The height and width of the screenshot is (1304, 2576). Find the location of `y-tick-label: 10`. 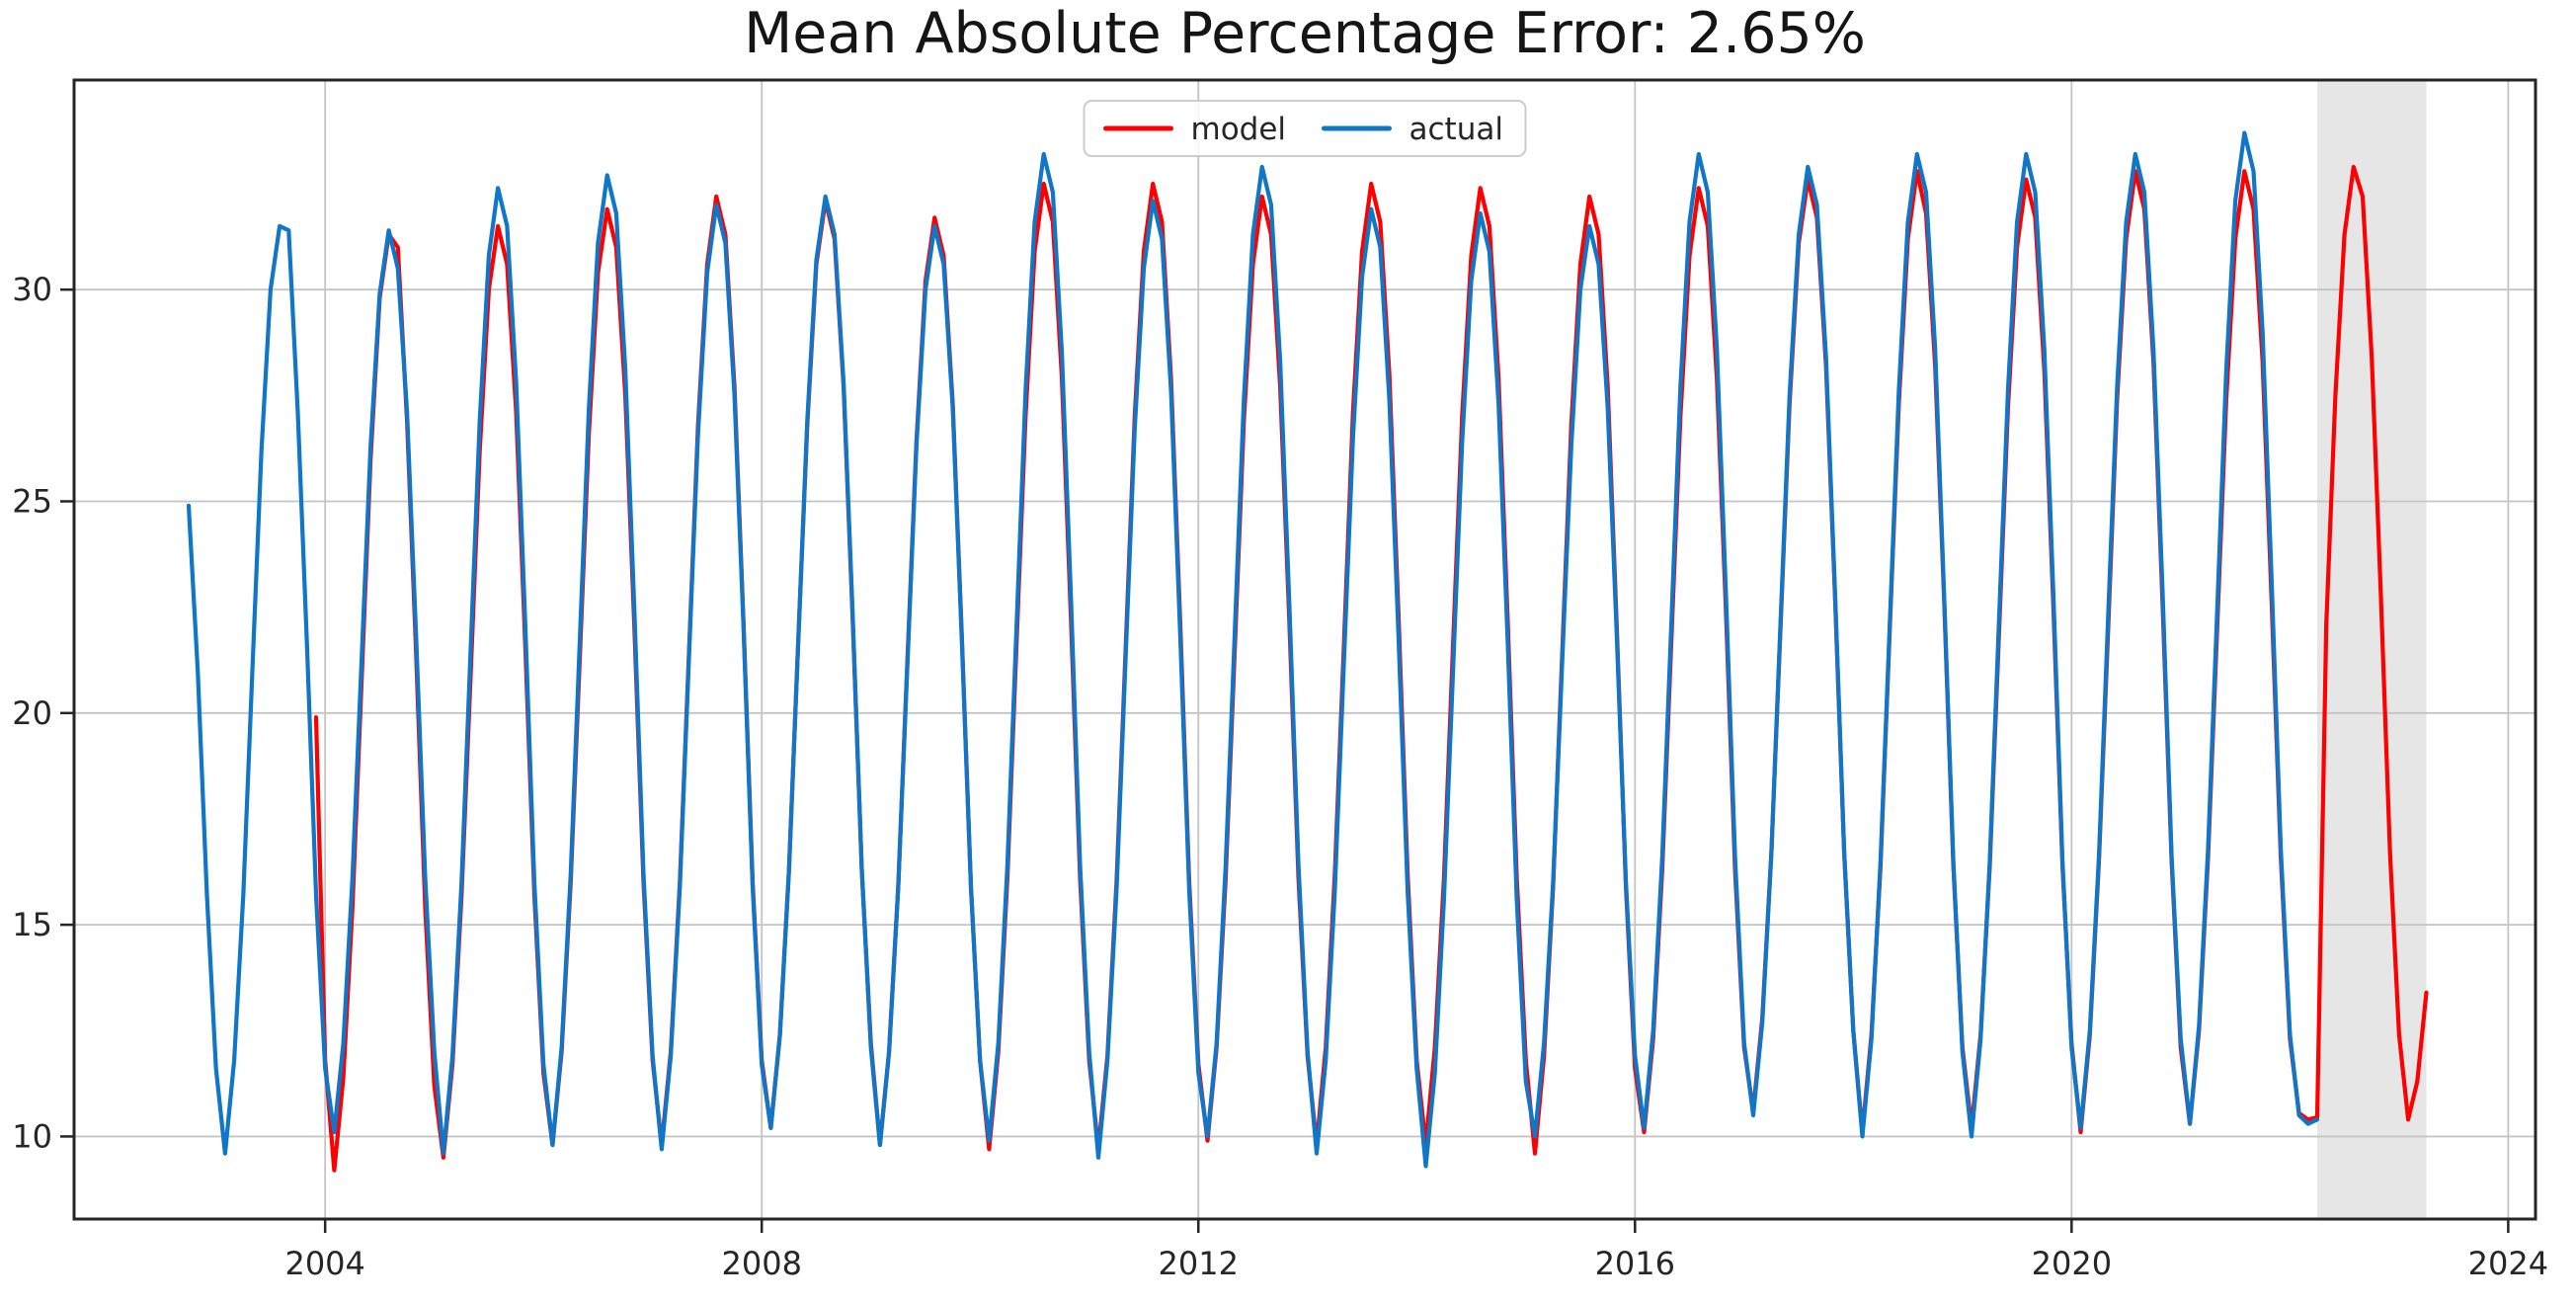

y-tick-label: 10 is located at coordinates (32, 1136).